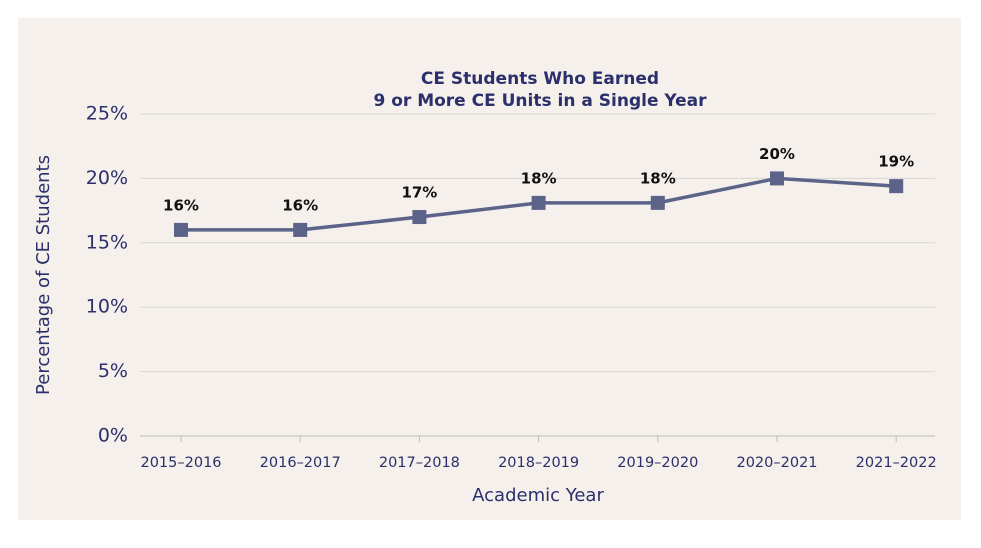 The image size is (981, 548). Describe the element at coordinates (180, 463) in the screenshot. I see `x-tick-label: 2015–2016` at that location.